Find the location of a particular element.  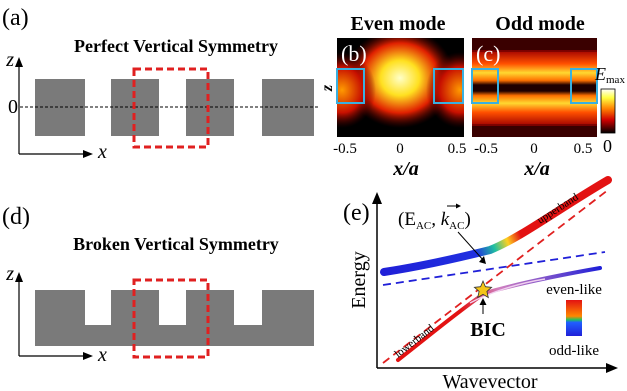

asymmetric-grating is located at coordinates (174, 318).